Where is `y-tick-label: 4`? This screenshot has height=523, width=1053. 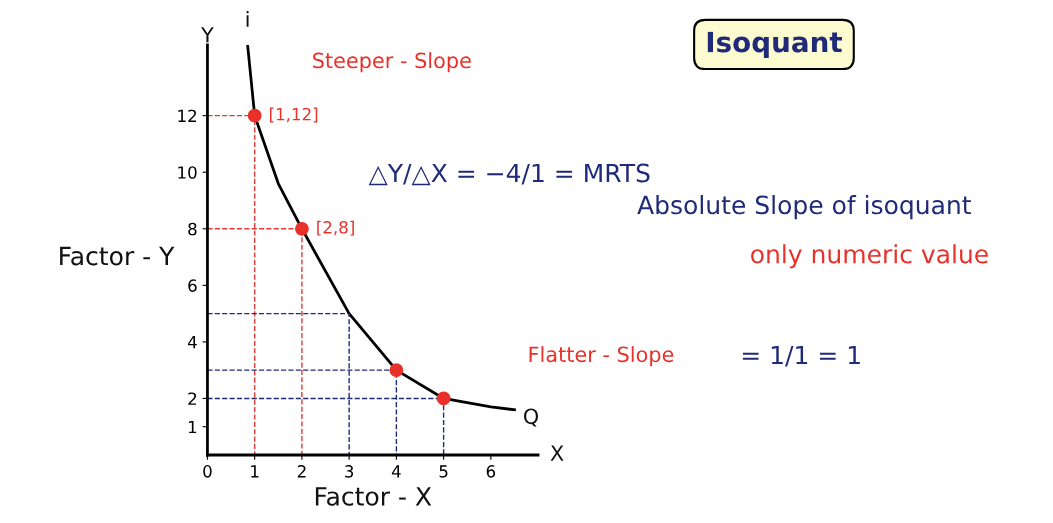
y-tick-label: 4 is located at coordinates (192, 342).